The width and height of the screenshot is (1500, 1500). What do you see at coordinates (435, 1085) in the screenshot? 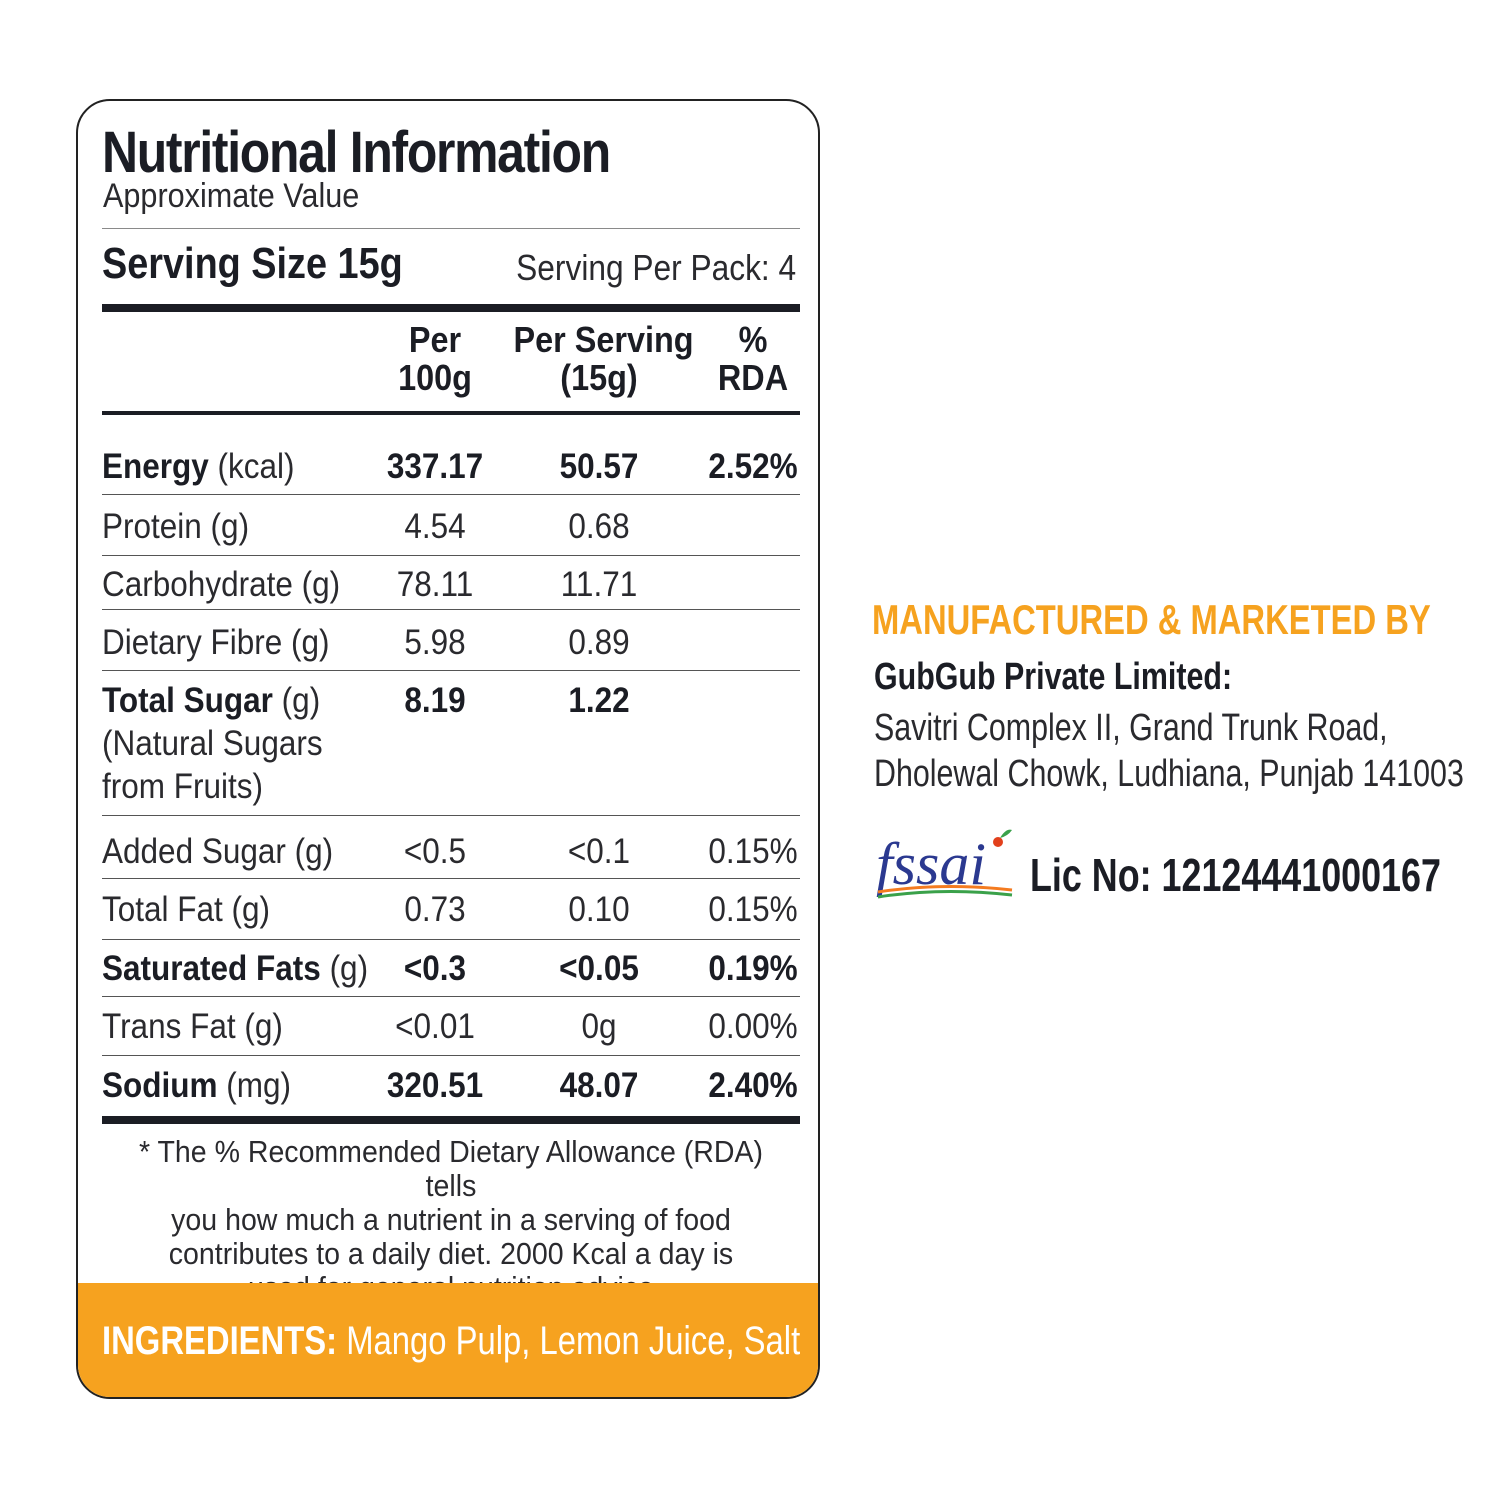
I see `cell-per-100g: 320.51` at bounding box center [435, 1085].